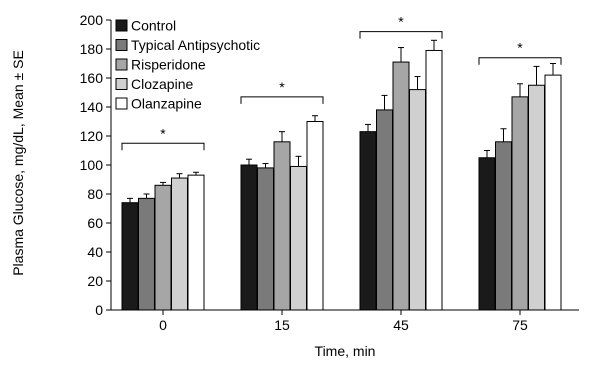  I want to click on y-tick-label: 160, so click(92, 78).